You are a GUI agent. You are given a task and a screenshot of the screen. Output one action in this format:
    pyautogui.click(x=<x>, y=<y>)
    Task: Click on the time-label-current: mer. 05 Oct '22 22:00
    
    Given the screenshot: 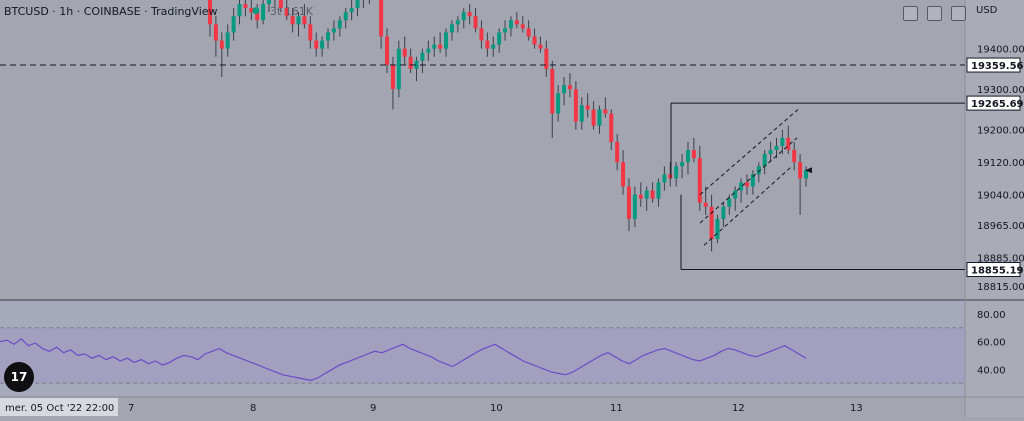 What is the action you would take?
    pyautogui.click(x=59, y=408)
    